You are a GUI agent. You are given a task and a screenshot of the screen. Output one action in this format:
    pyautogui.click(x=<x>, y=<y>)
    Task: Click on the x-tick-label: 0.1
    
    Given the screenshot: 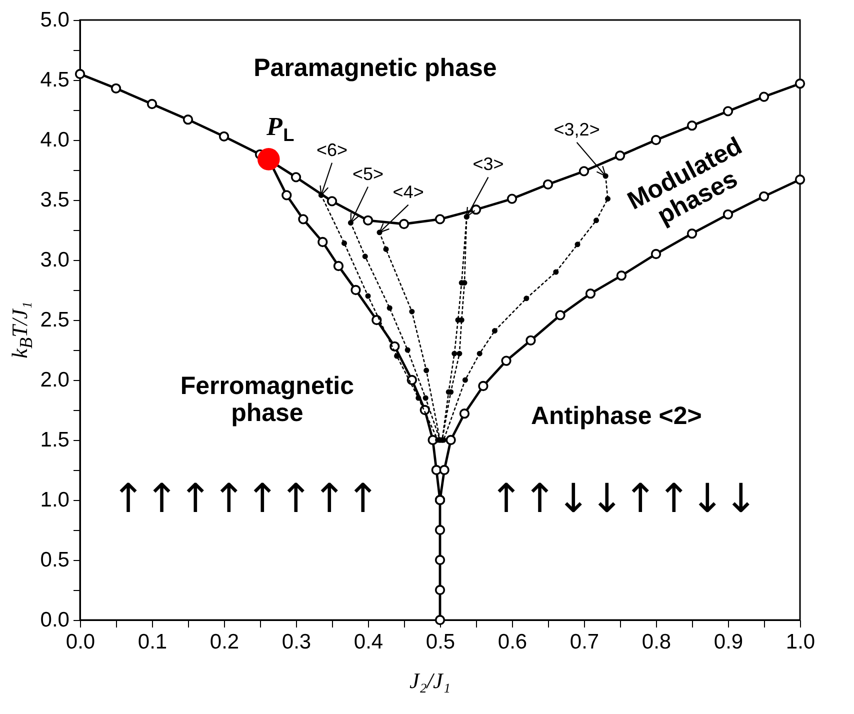 What is the action you would take?
    pyautogui.click(x=153, y=642)
    